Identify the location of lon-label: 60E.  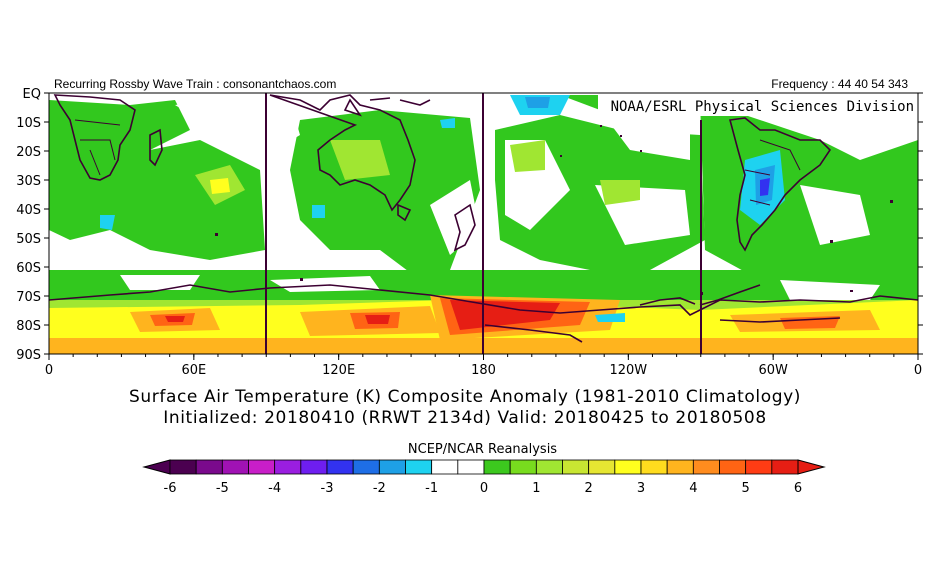
(193, 370).